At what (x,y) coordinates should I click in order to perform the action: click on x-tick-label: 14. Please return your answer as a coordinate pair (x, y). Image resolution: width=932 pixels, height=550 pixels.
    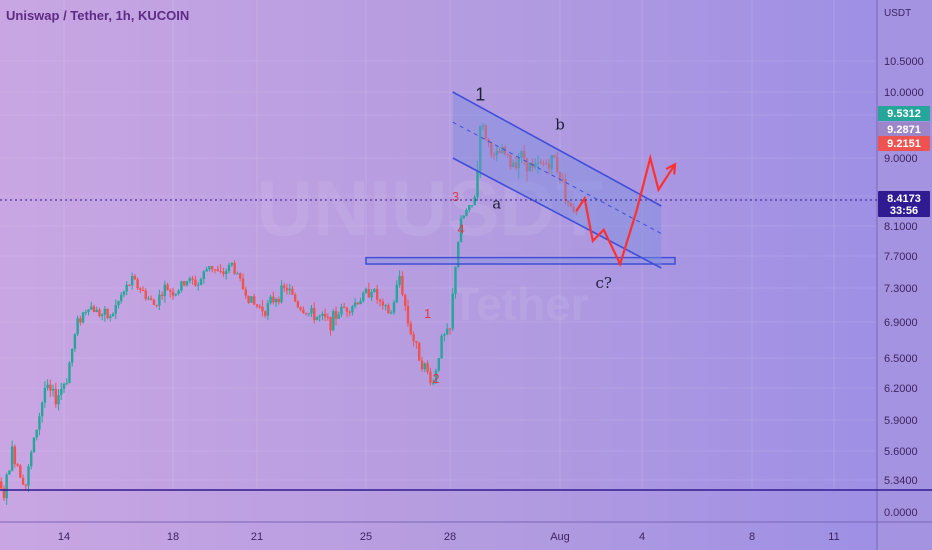
    Looking at the image, I should click on (64, 537).